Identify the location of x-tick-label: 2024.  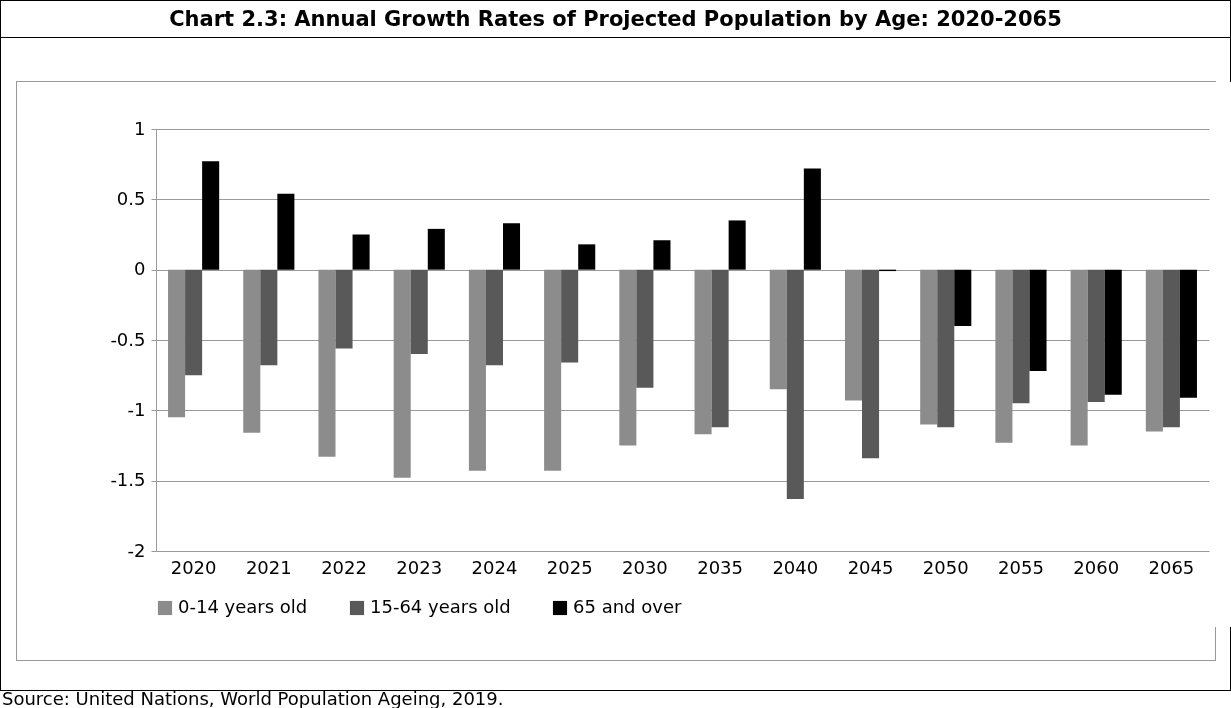
(494, 567).